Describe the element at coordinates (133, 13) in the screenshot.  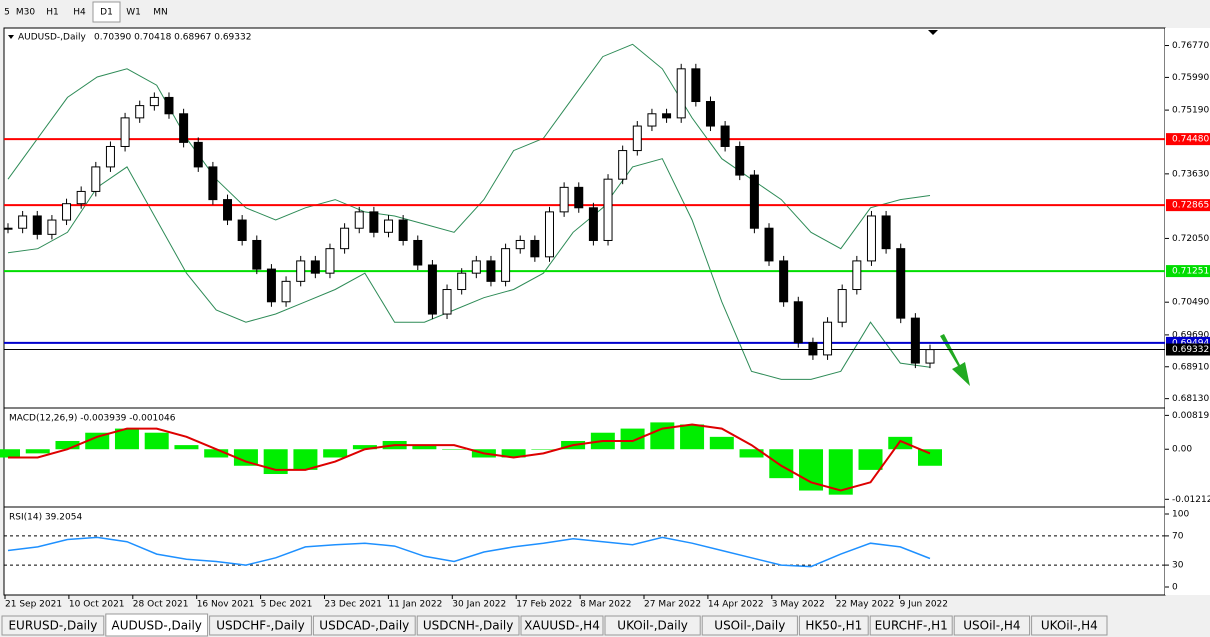
I see `timeframe-button: W1` at that location.